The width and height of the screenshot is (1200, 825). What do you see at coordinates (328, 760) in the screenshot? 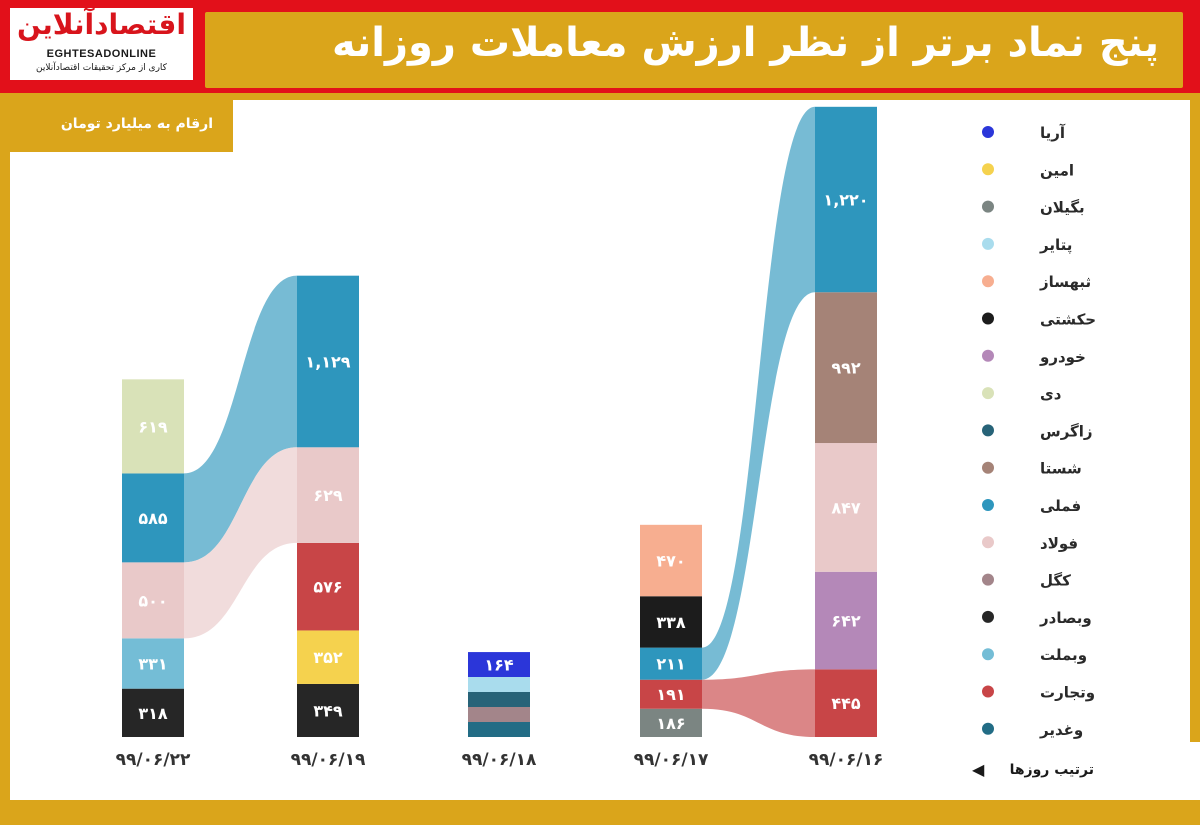
I see `date-label: ۹۹/۰۶/۱۹` at bounding box center [328, 760].